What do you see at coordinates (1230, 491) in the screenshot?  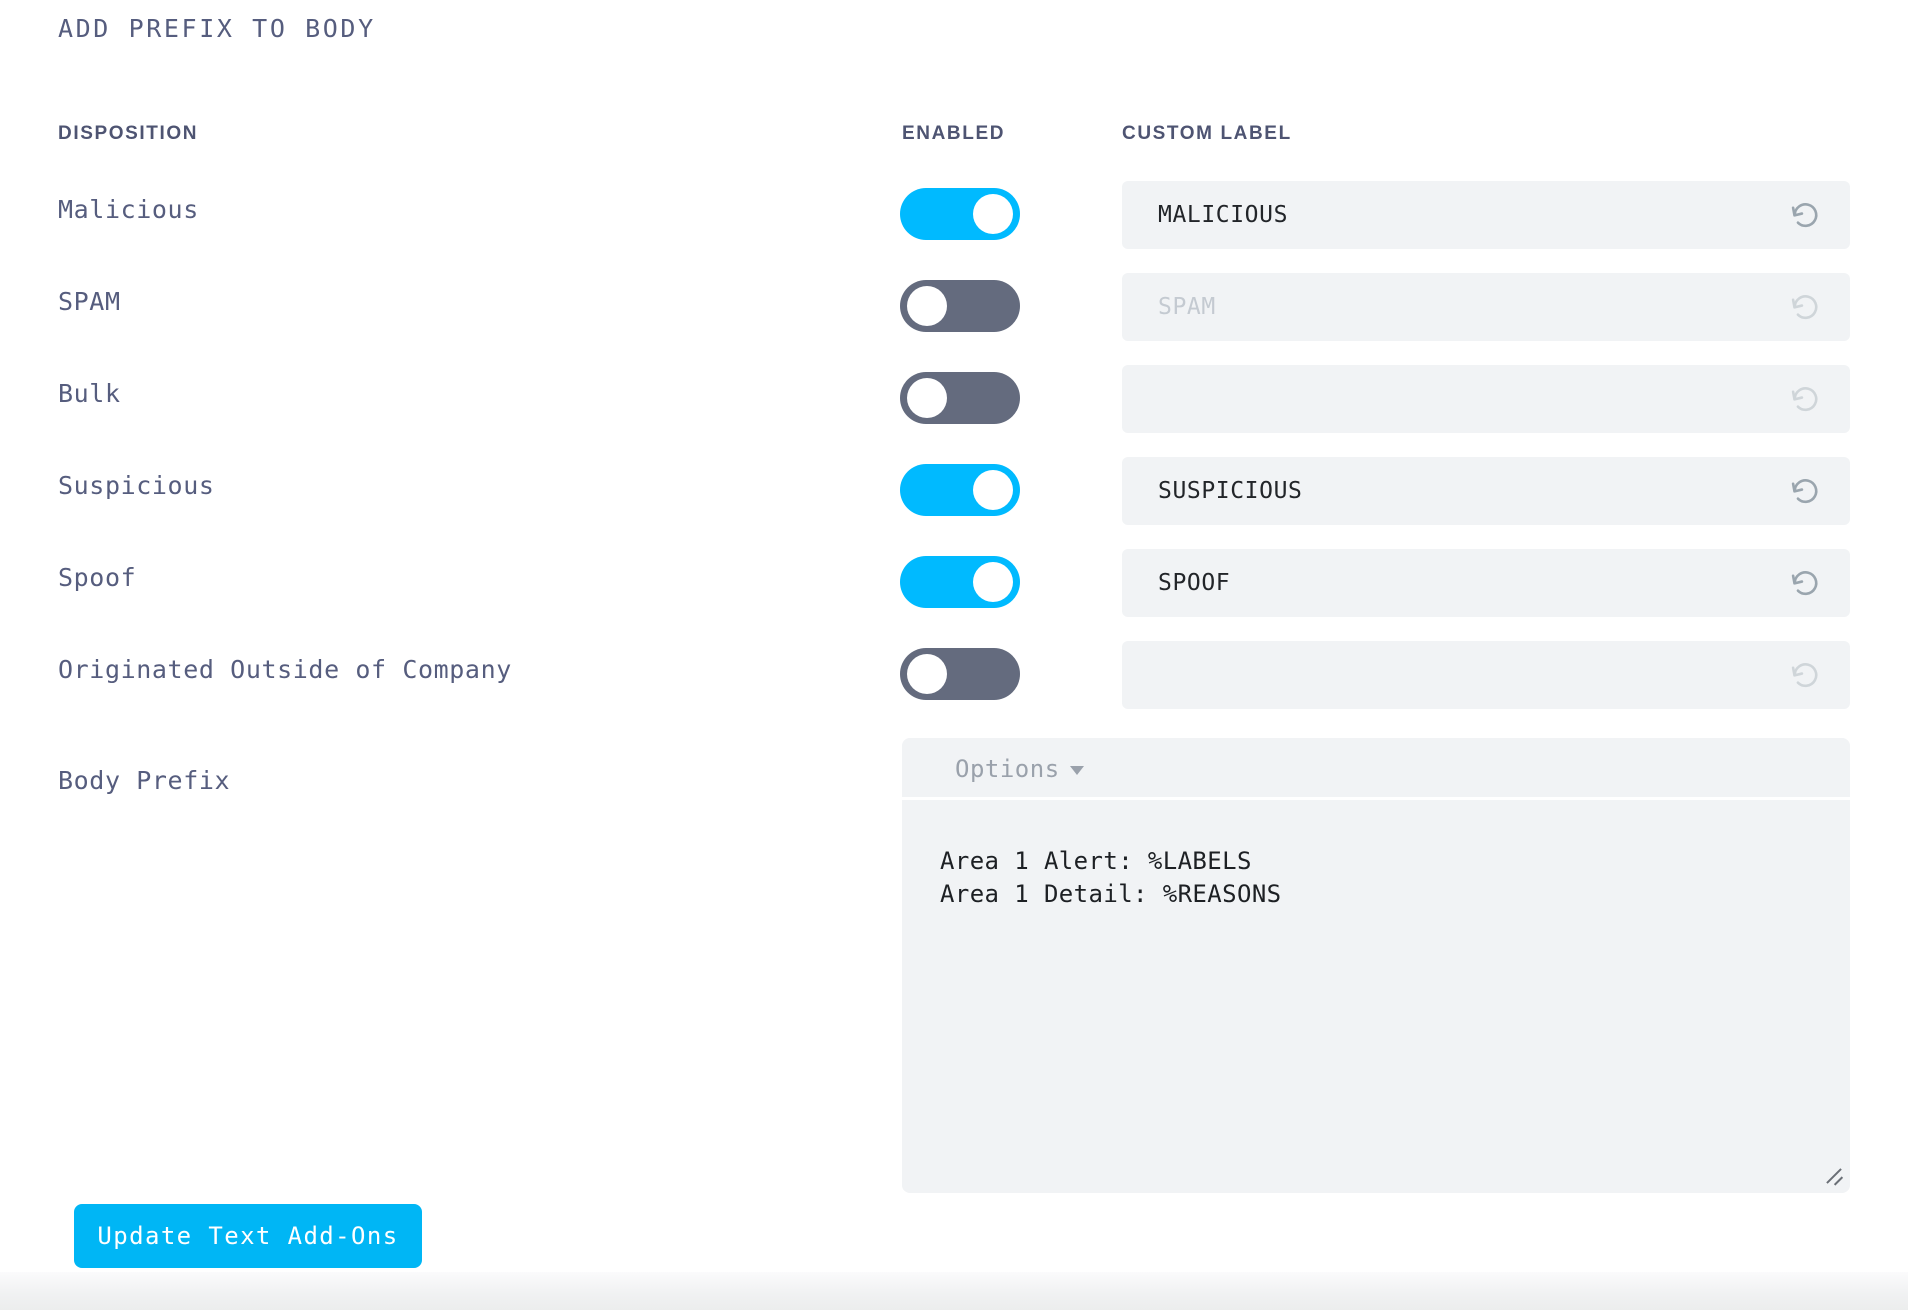 I see `custom-label-value: SUSPICIOUS` at bounding box center [1230, 491].